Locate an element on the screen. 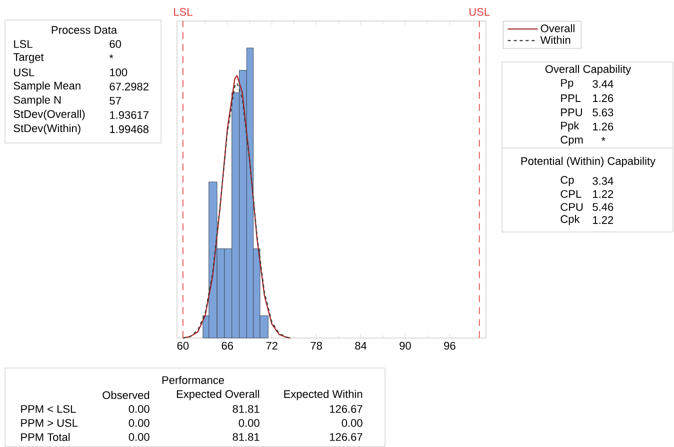 The width and height of the screenshot is (674, 447). text: 1.93617 is located at coordinates (129, 115).